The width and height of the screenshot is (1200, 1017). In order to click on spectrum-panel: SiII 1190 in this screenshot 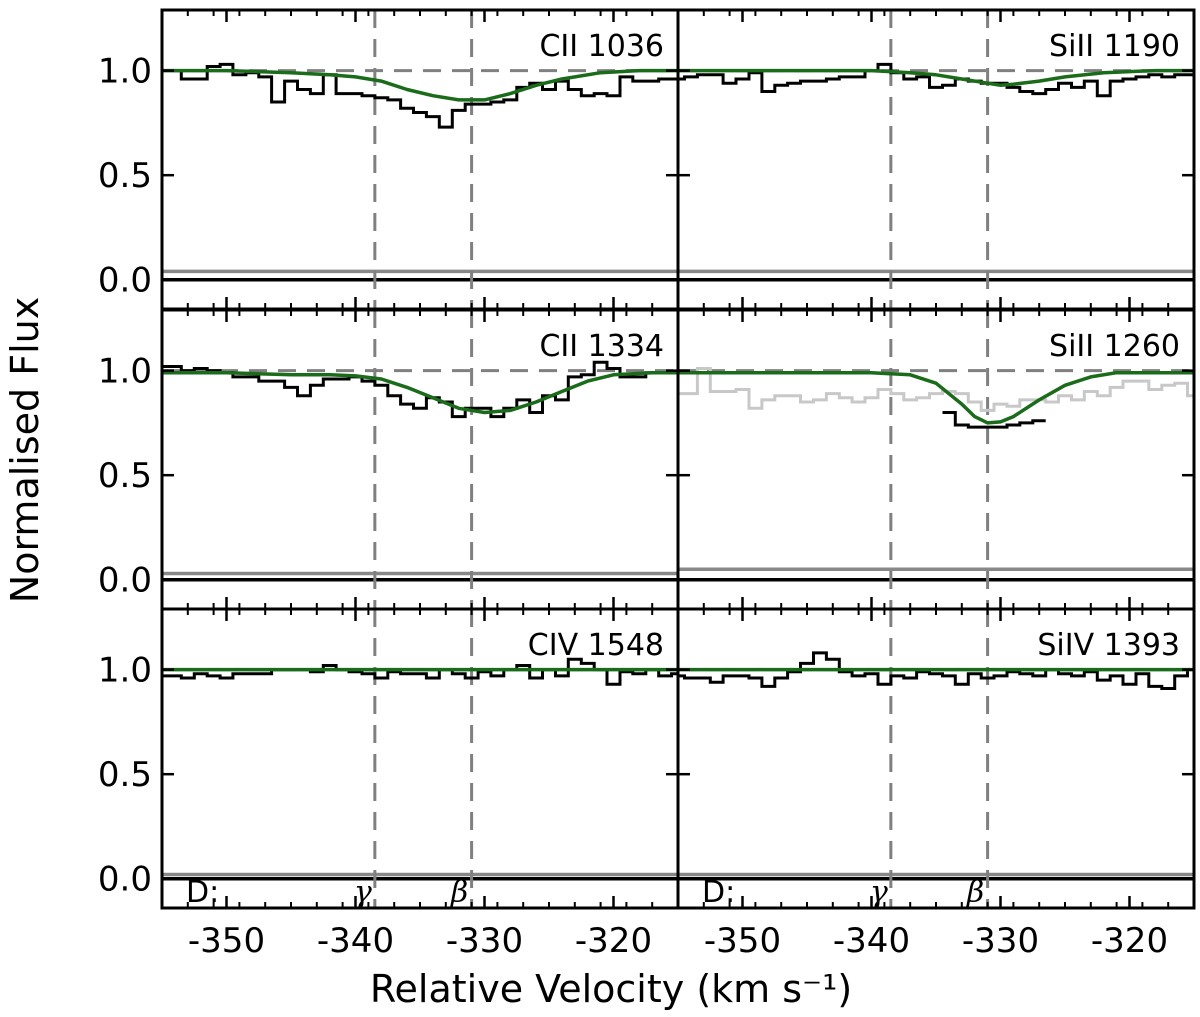, I will do `click(936, 159)`.